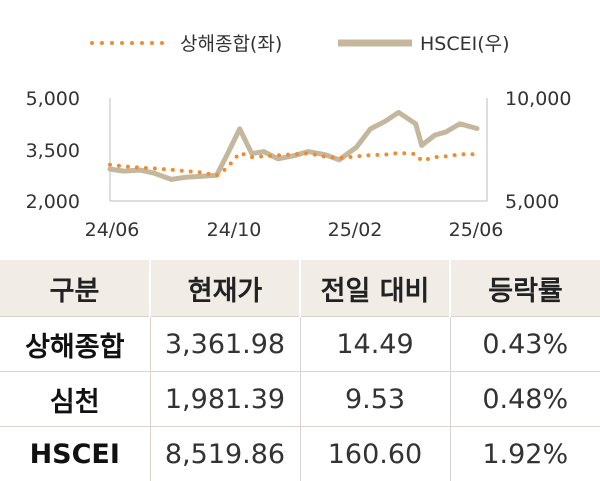 The width and height of the screenshot is (600, 481). Describe the element at coordinates (225, 288) in the screenshot. I see `column-header: 현재가` at that location.